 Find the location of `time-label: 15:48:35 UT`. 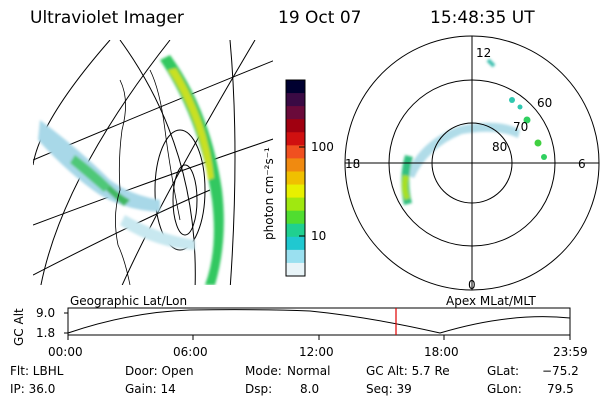

time-label: 15:48:35 UT is located at coordinates (482, 18).